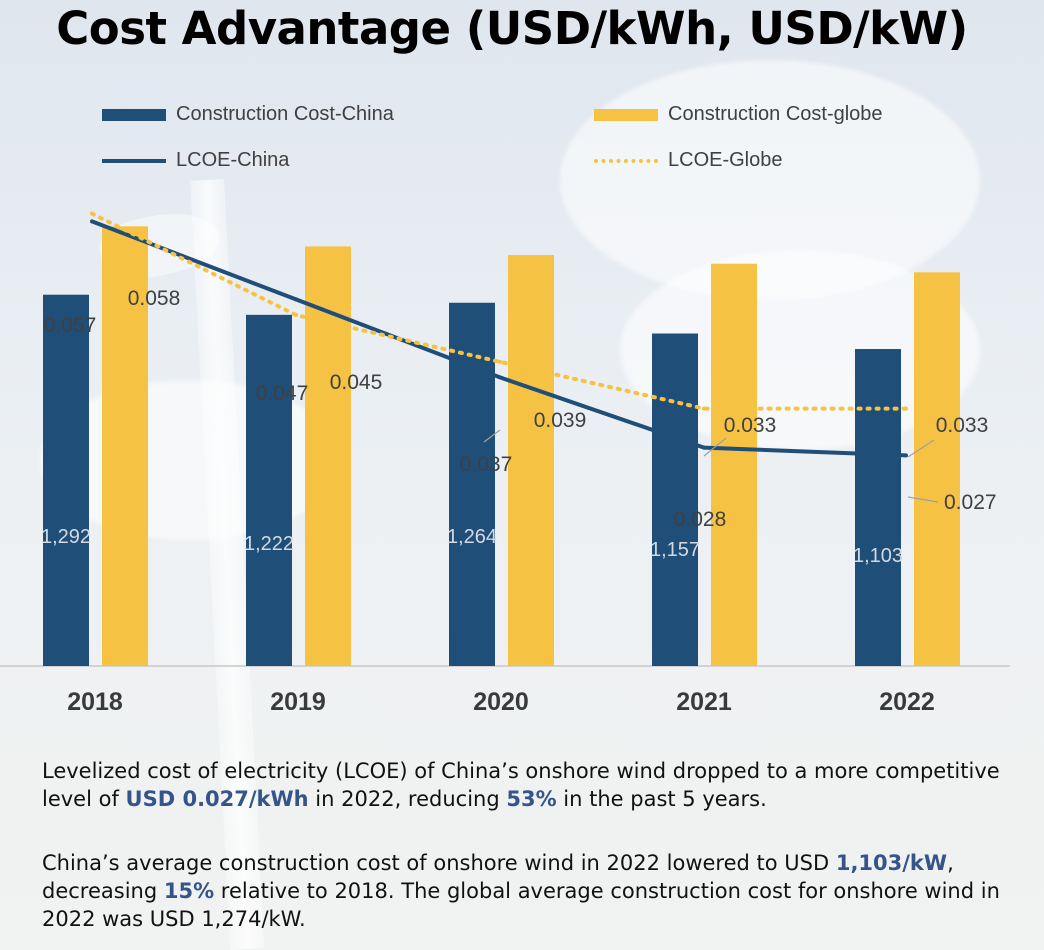 The height and width of the screenshot is (950, 1044). Describe the element at coordinates (878, 507) in the screenshot. I see `bar-china-2022` at that location.